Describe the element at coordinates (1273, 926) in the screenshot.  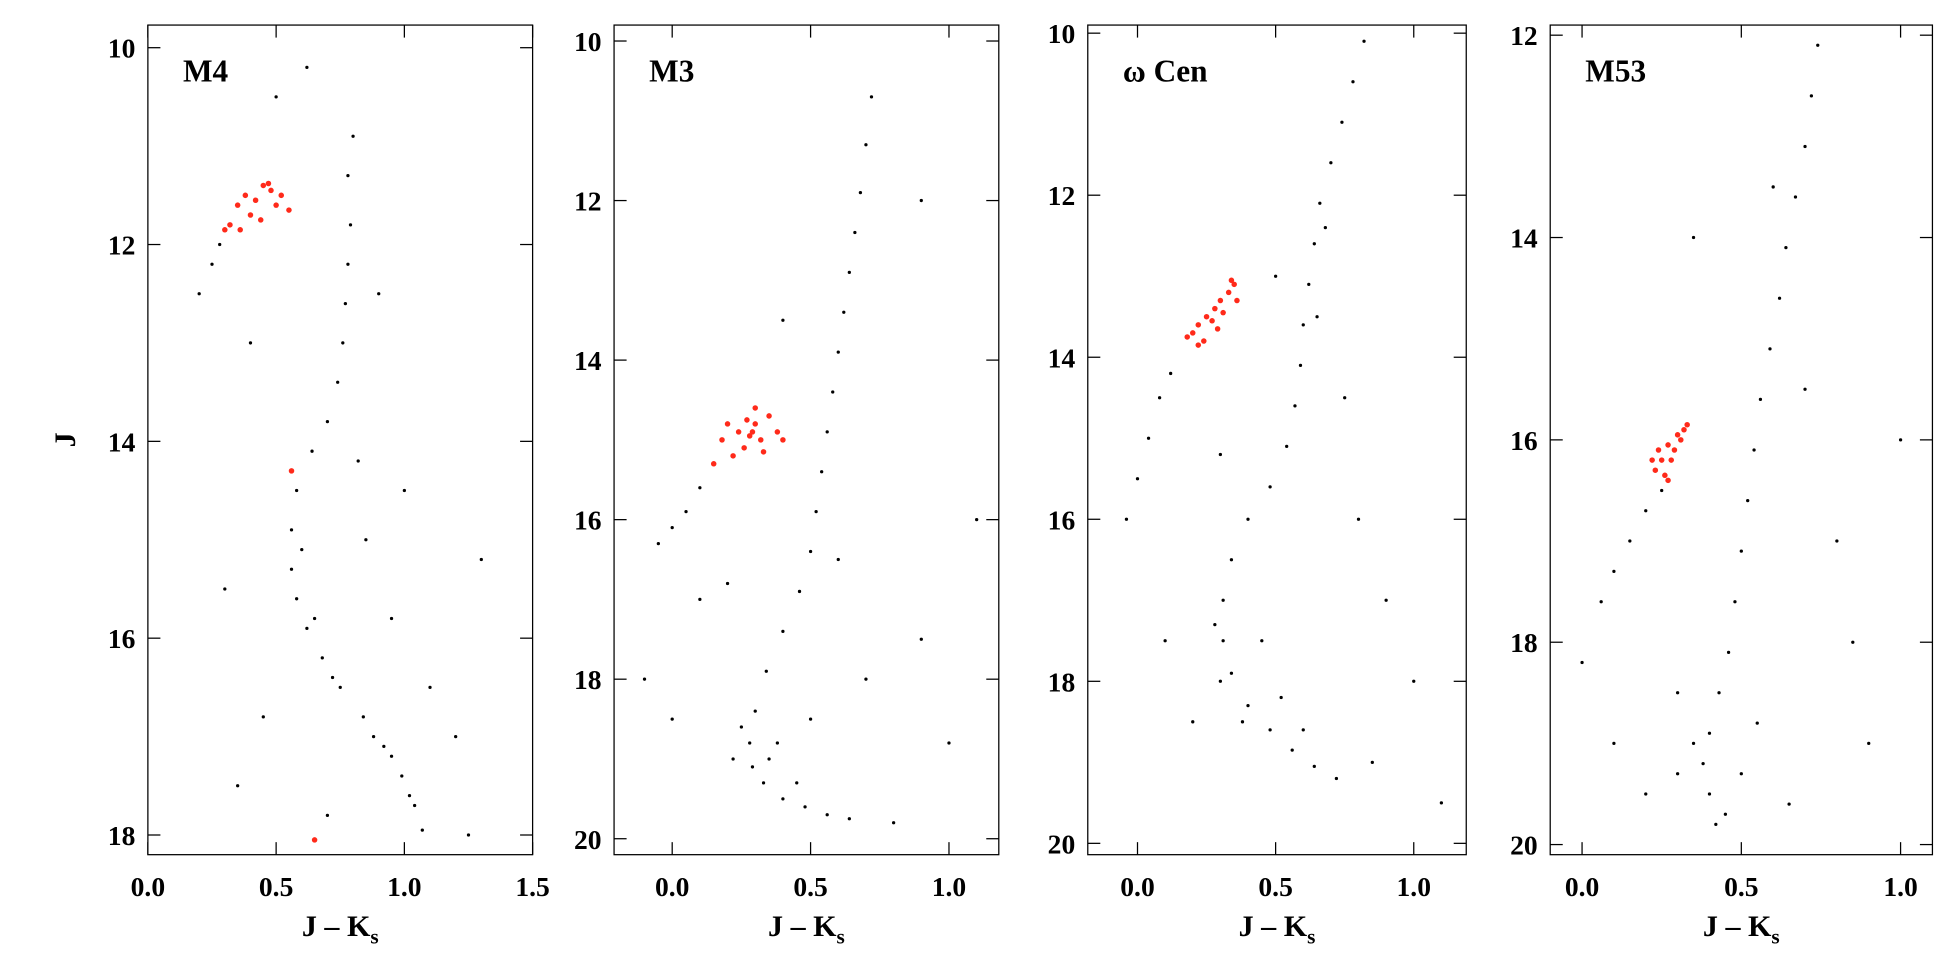
I see `x-axis-label-main: J – K` at that location.